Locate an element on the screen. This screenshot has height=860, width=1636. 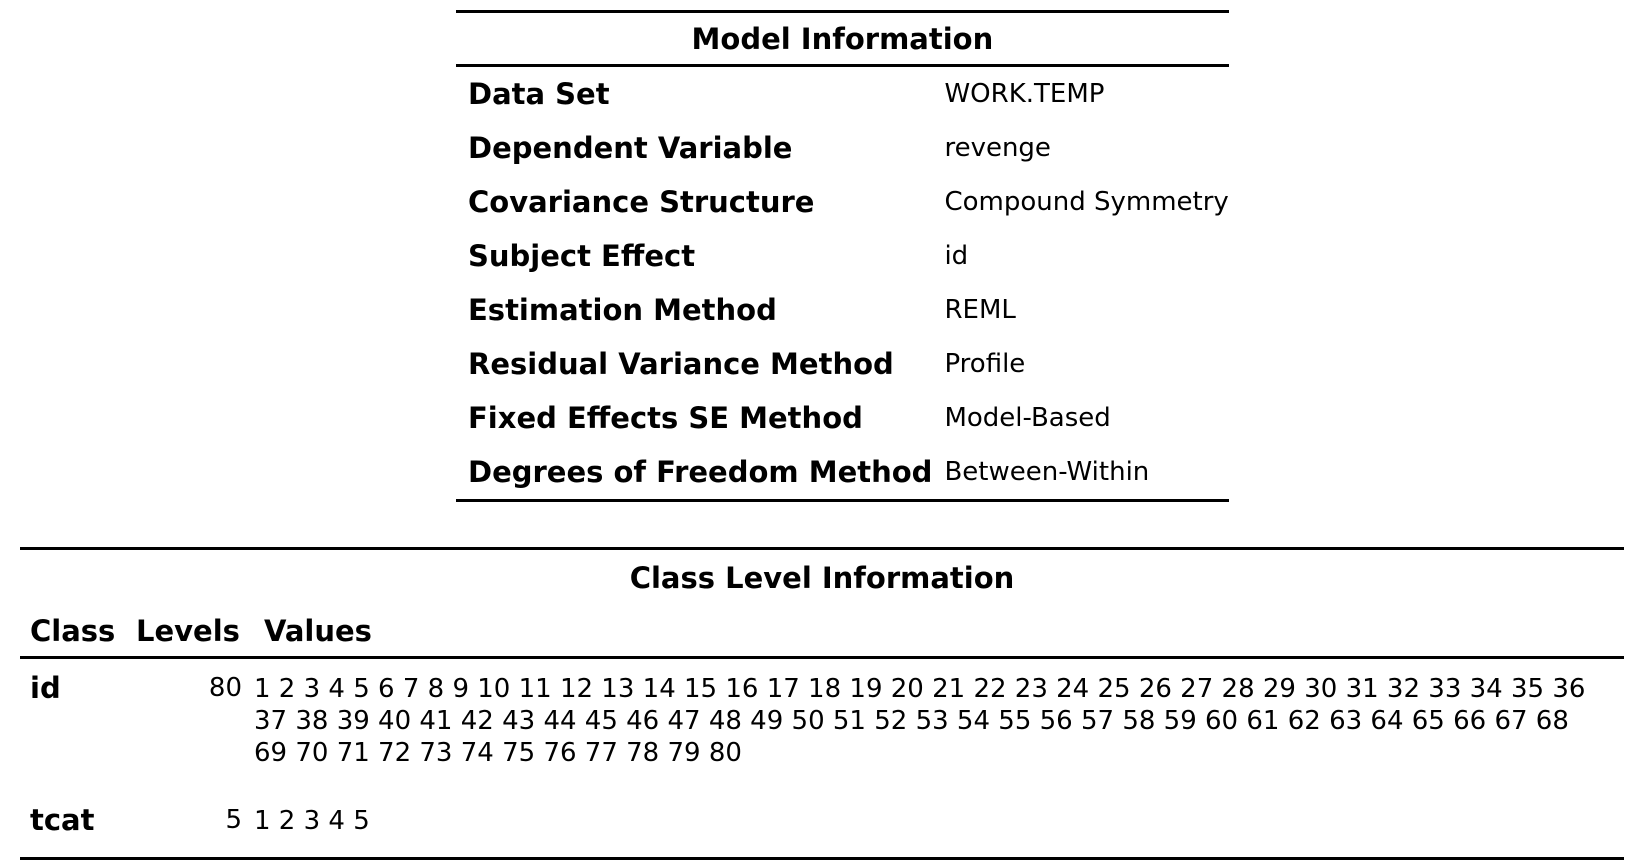
class-level-information-title: Class Level Information is located at coordinates (822, 576).